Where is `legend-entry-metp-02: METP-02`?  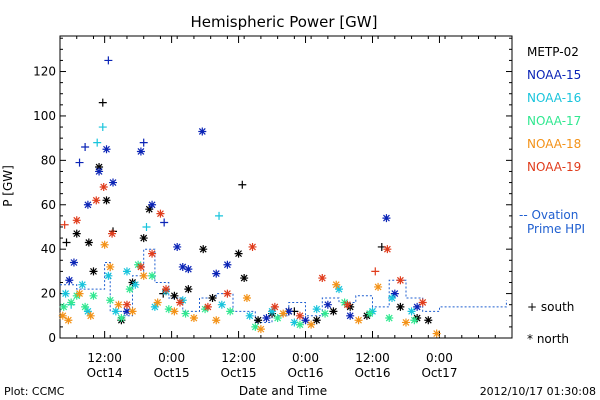 legend-entry-metp-02: METP-02 is located at coordinates (553, 52).